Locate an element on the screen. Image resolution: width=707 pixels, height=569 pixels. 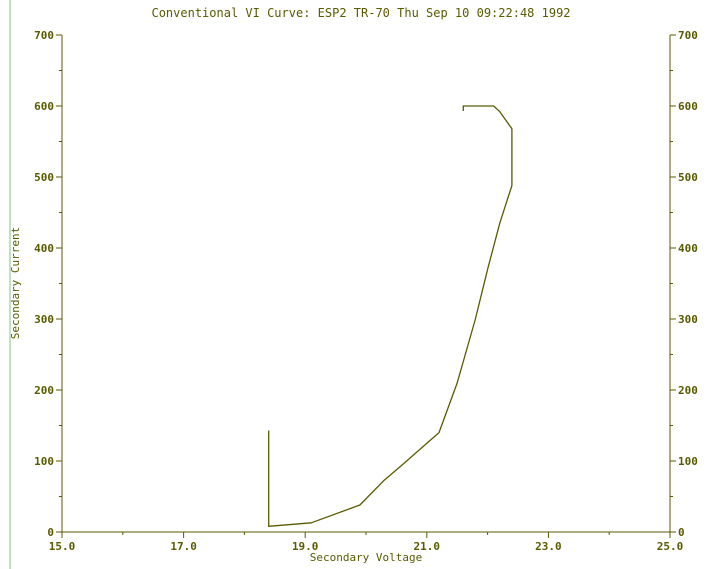
y-tick-label-left-3: 300 is located at coordinates (44, 319).